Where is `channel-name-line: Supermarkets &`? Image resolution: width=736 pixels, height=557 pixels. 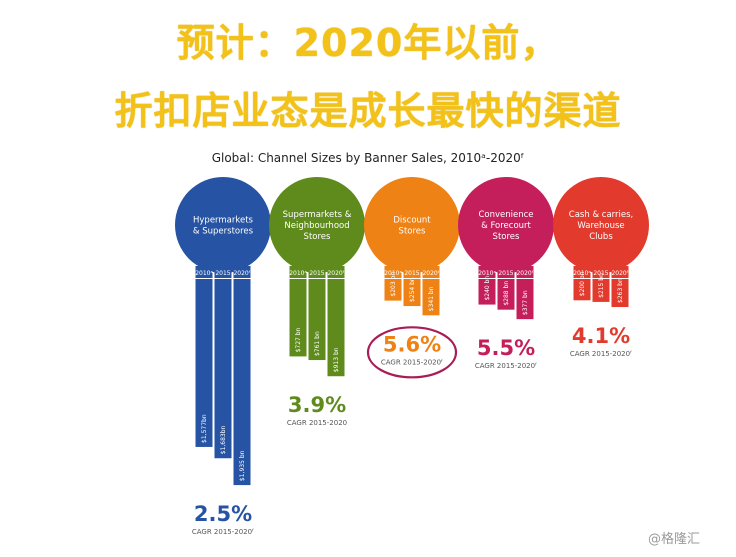
channel-name-line: Supermarkets & is located at coordinates (317, 215).